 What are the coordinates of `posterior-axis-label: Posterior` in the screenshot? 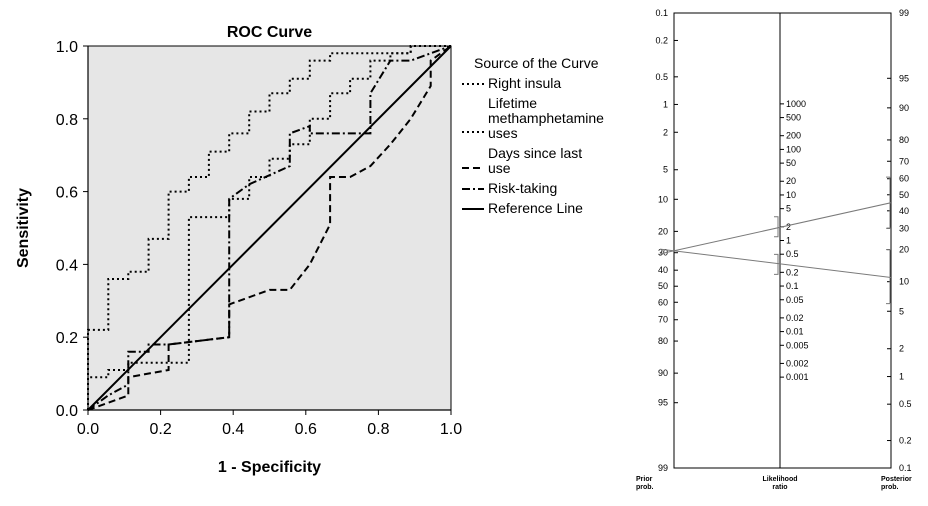 It's located at (896, 479).